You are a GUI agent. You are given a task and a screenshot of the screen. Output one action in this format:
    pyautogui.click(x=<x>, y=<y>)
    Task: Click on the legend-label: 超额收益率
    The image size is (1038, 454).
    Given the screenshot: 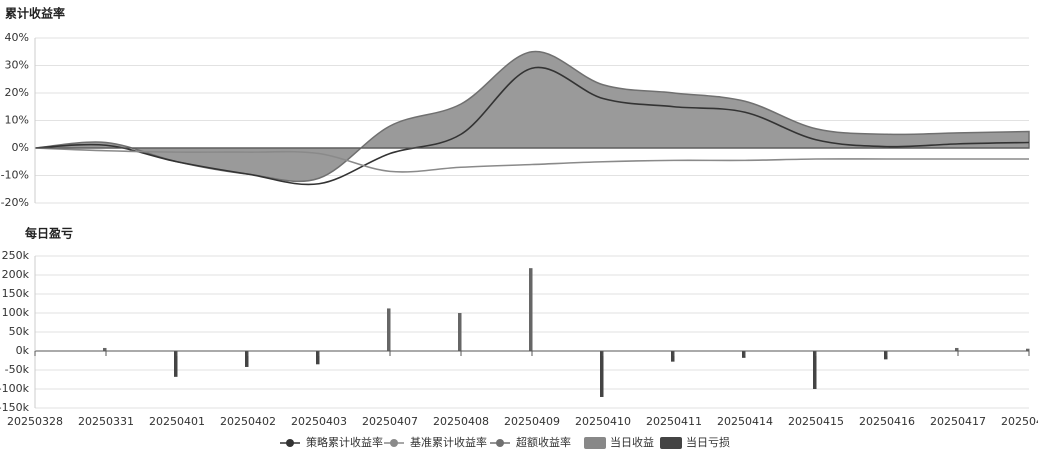 What is the action you would take?
    pyautogui.click(x=543, y=442)
    